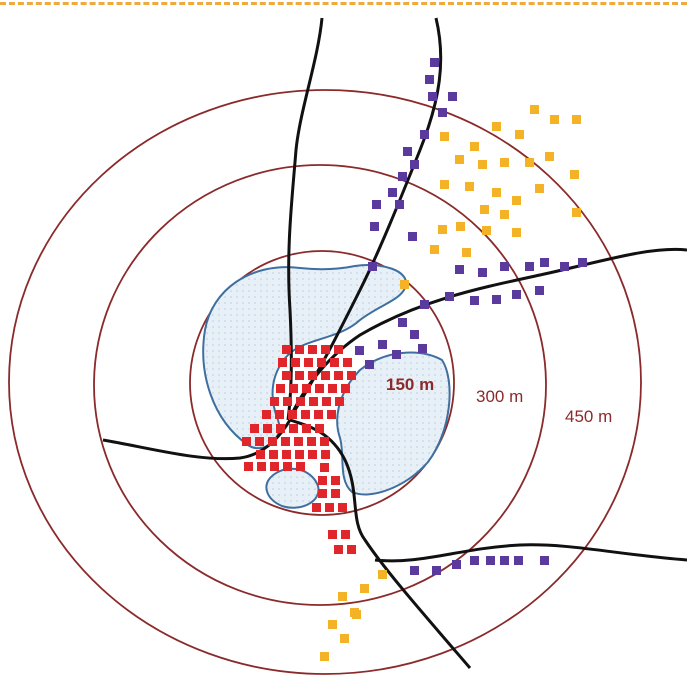  I want to click on water-body-west, so click(304, 357).